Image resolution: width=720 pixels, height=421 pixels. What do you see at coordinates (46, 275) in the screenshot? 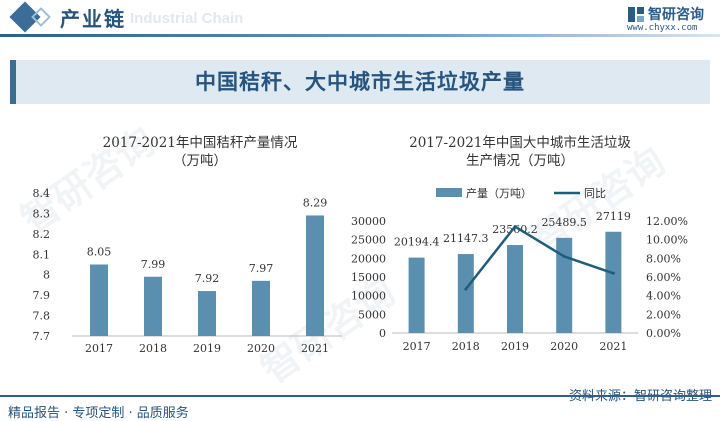
I see `chart1-ytick-label: 8` at bounding box center [46, 275].